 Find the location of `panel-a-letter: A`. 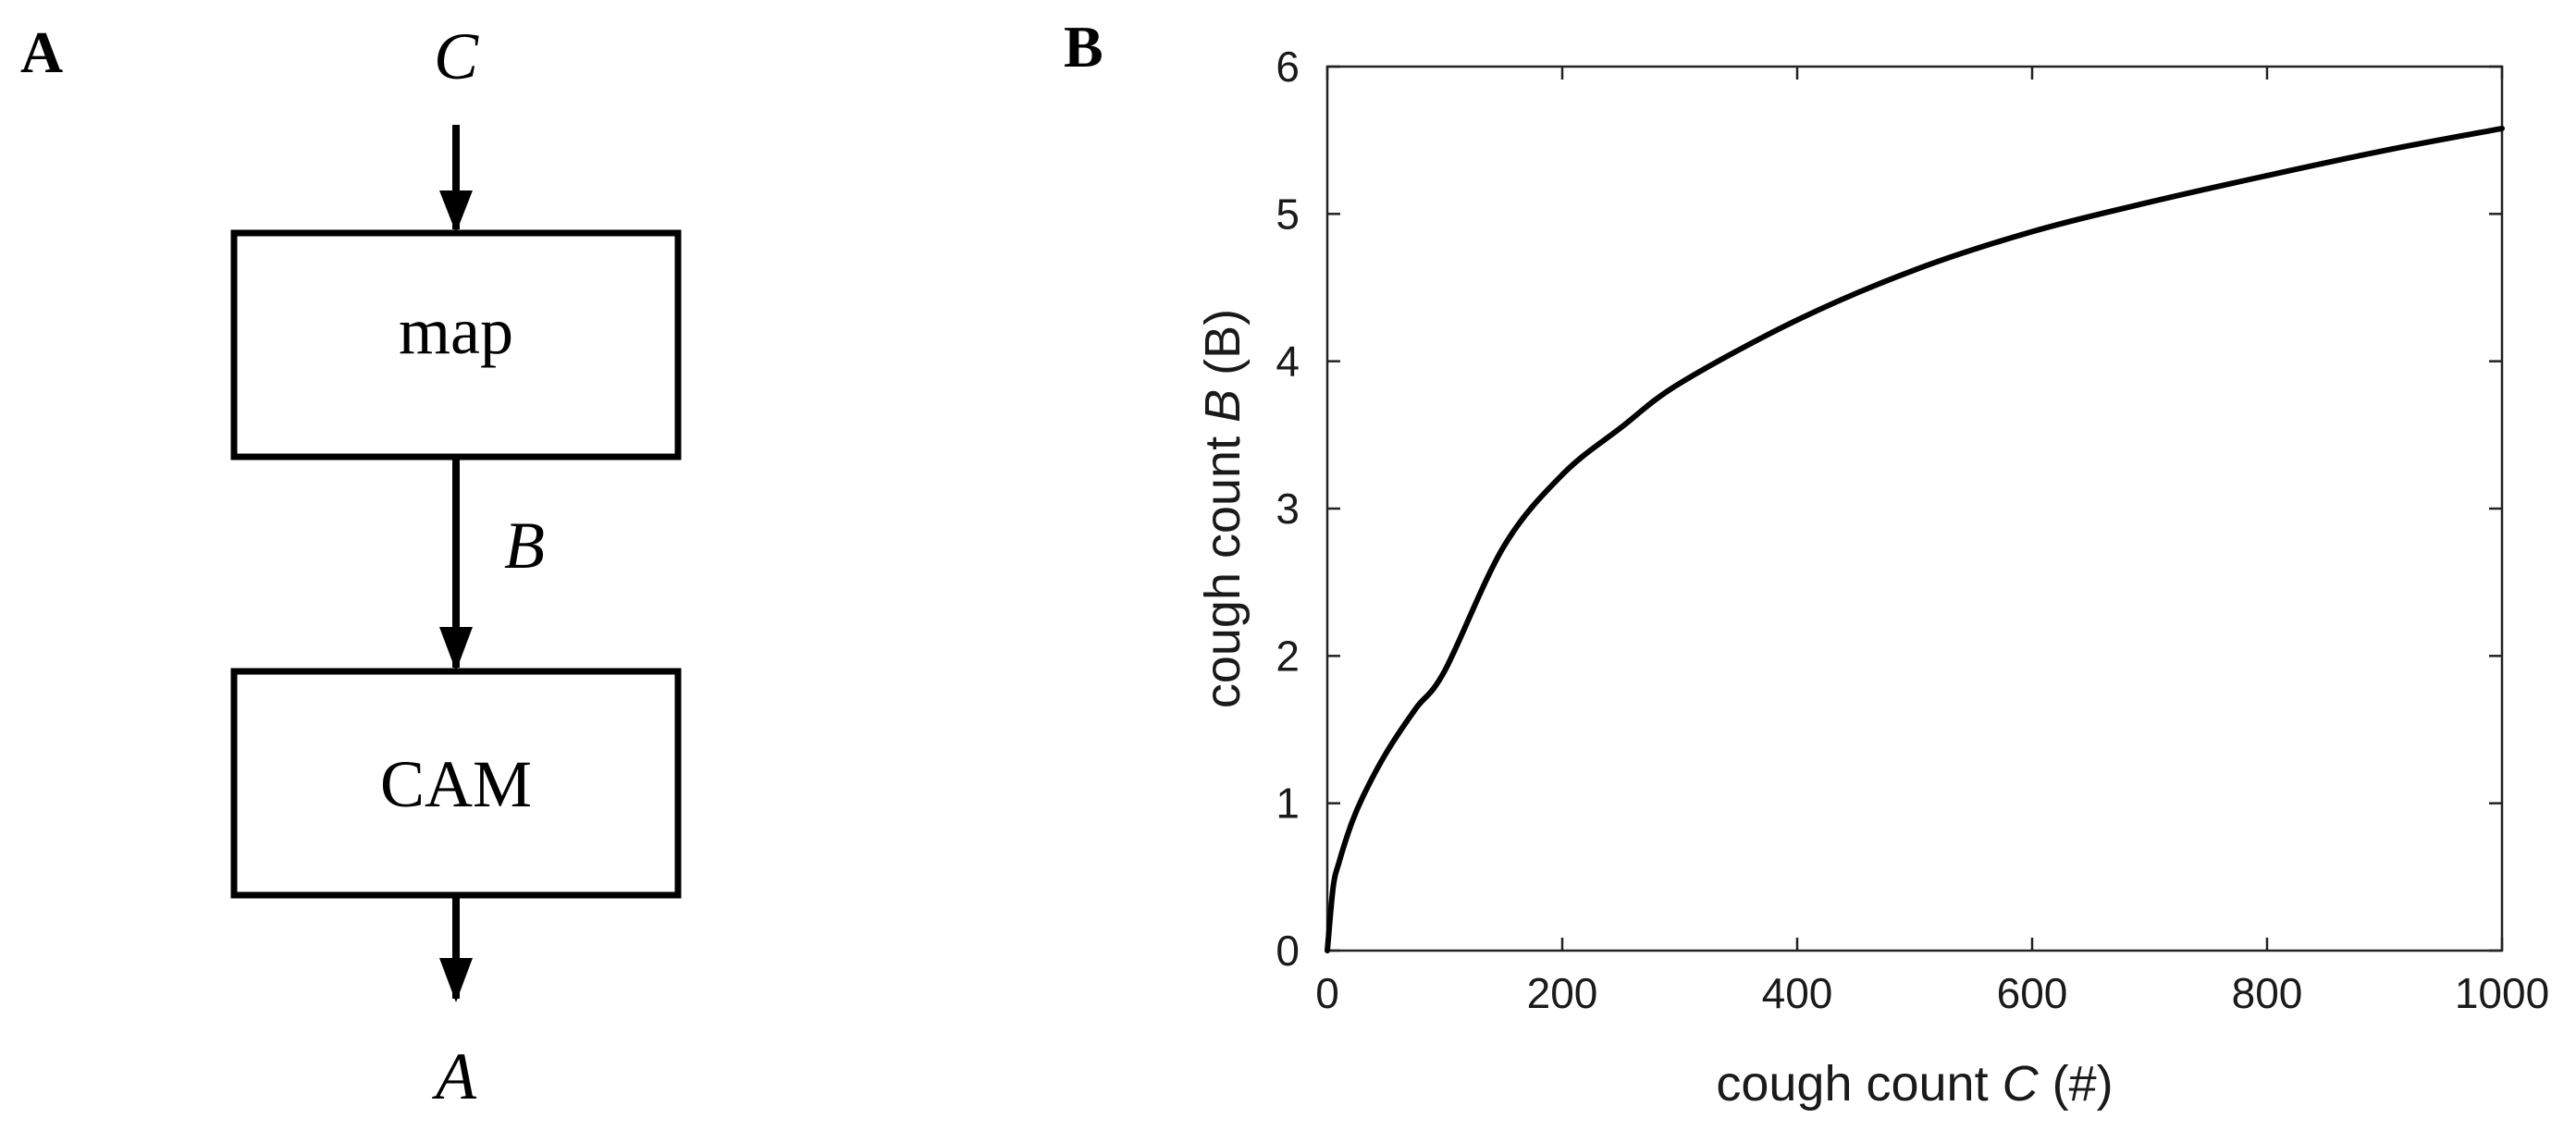

panel-a-letter: A is located at coordinates (41, 52).